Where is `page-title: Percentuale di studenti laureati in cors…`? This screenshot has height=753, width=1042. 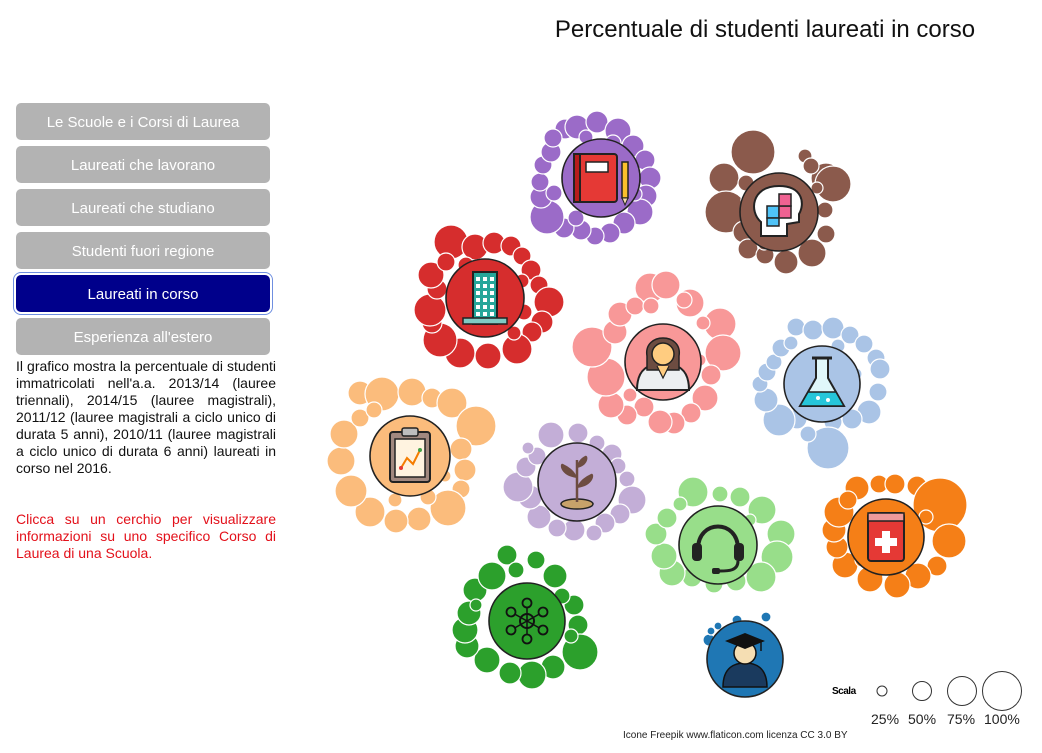
page-title: Percentuale di studenti laureati in cors… is located at coordinates (765, 29).